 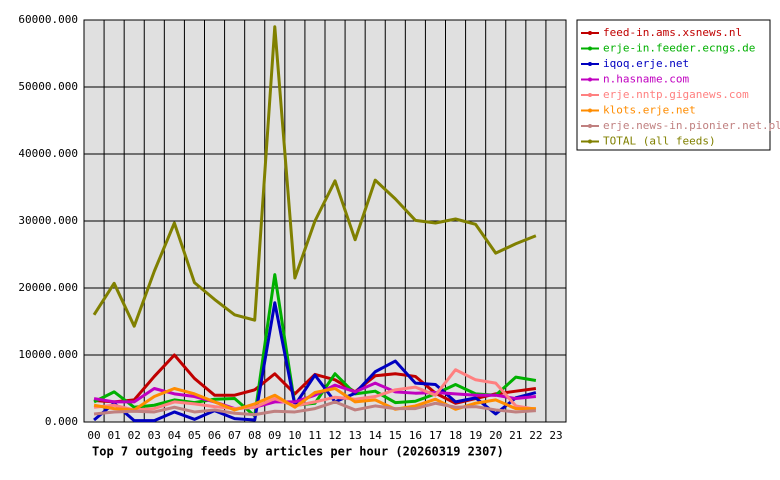 What do you see at coordinates (659, 141) in the screenshot?
I see `legend-label: TOTAL (all feeds)` at bounding box center [659, 141].